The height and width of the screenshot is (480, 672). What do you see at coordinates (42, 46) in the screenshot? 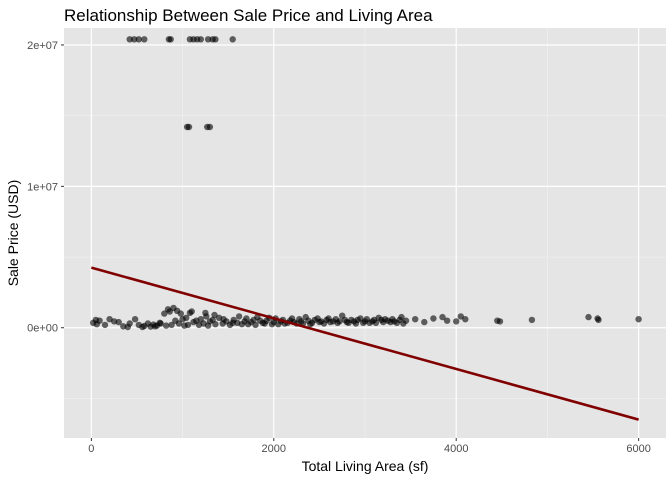
I see `y-tick-label: 2e+07` at bounding box center [42, 46].